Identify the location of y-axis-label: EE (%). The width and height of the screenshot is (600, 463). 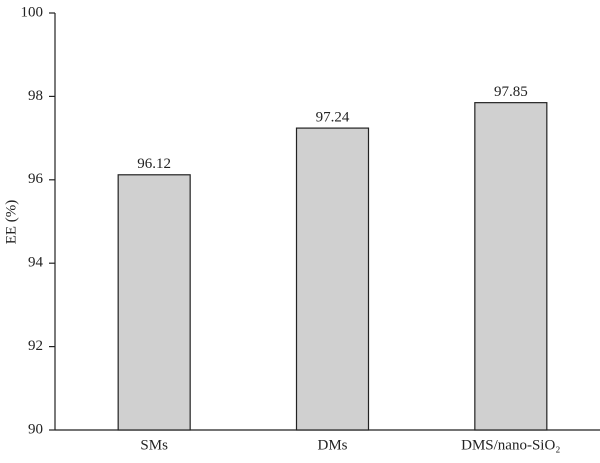
(11, 222).